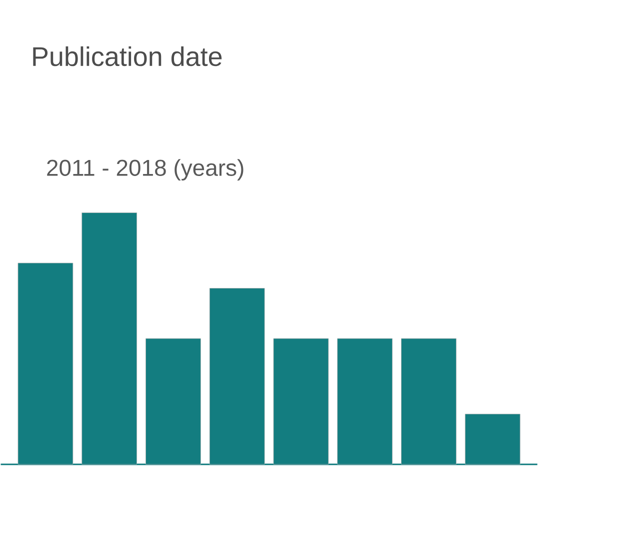 The width and height of the screenshot is (620, 535). What do you see at coordinates (127, 56) in the screenshot?
I see `chart-title: Publication date` at bounding box center [127, 56].